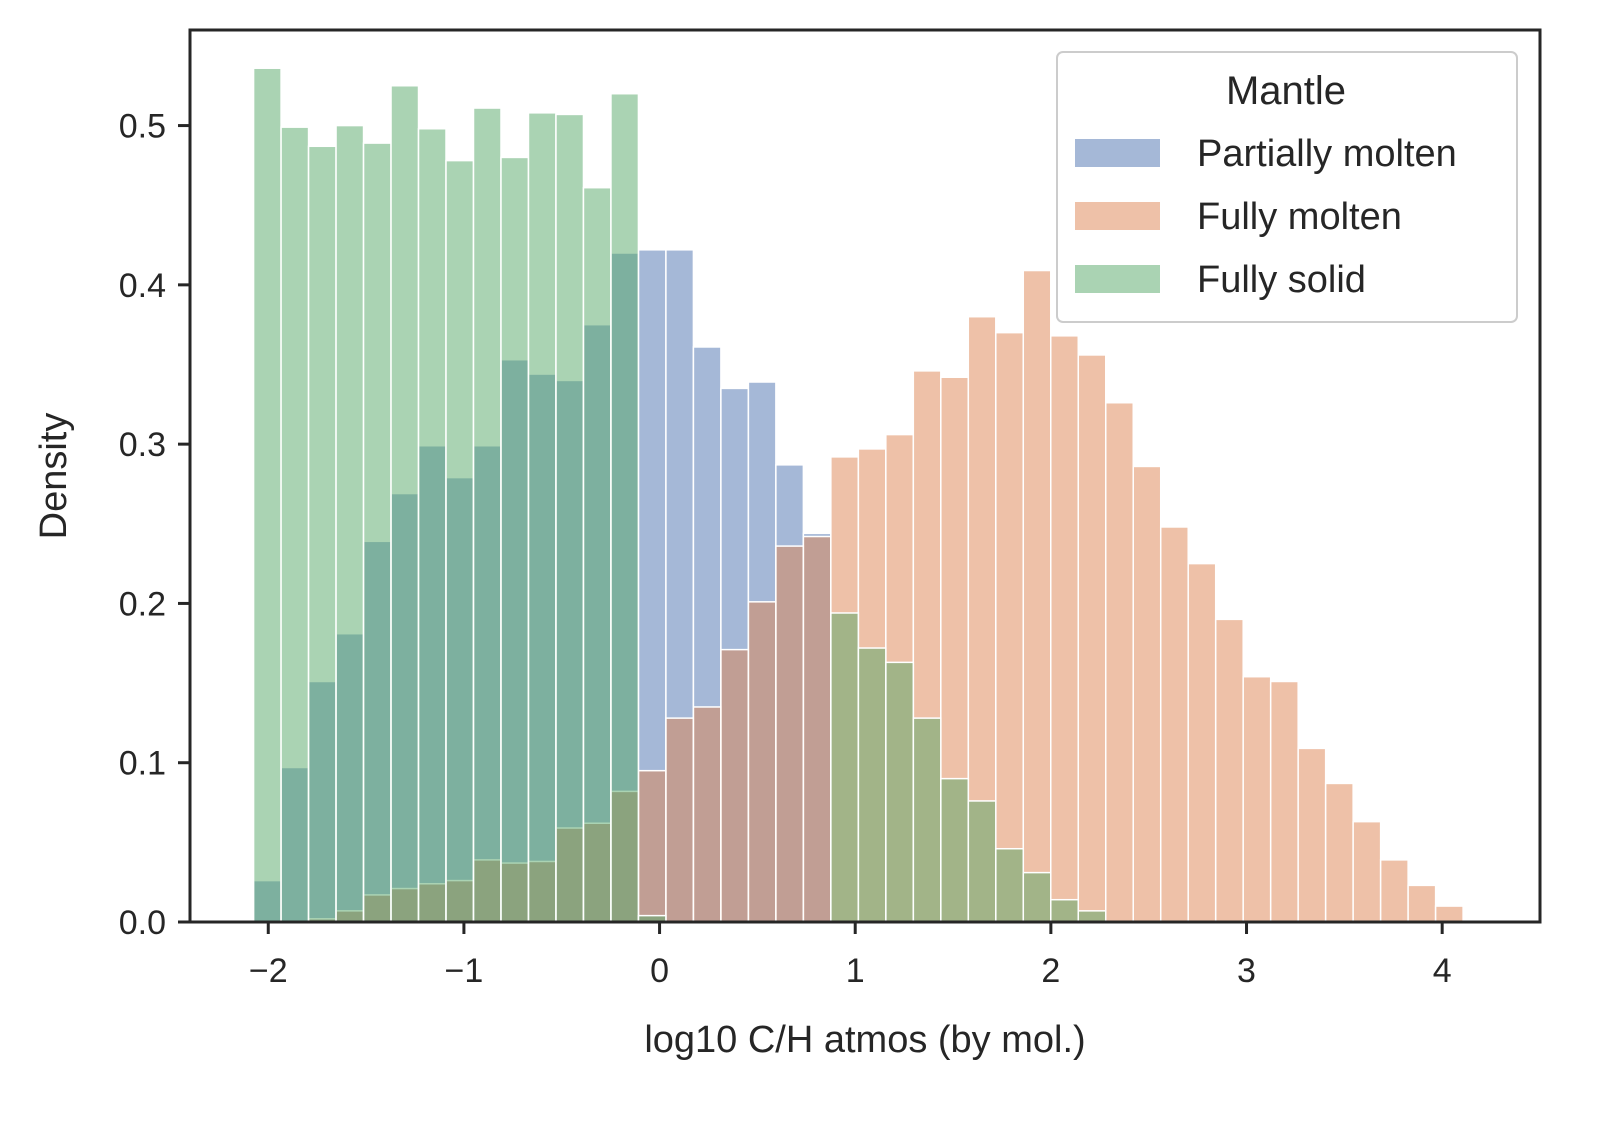 This screenshot has width=1621, height=1131. What do you see at coordinates (142, 445) in the screenshot?
I see `y-tick-label: 0.3` at bounding box center [142, 445].